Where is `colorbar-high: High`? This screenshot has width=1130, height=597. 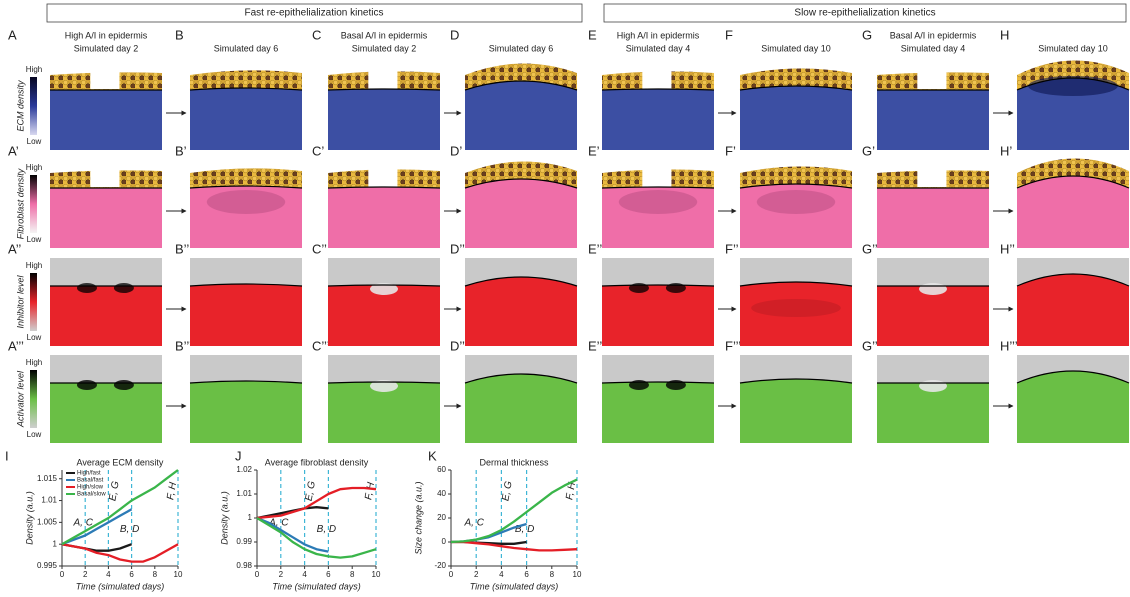 colorbar-high: High is located at coordinates (34, 69).